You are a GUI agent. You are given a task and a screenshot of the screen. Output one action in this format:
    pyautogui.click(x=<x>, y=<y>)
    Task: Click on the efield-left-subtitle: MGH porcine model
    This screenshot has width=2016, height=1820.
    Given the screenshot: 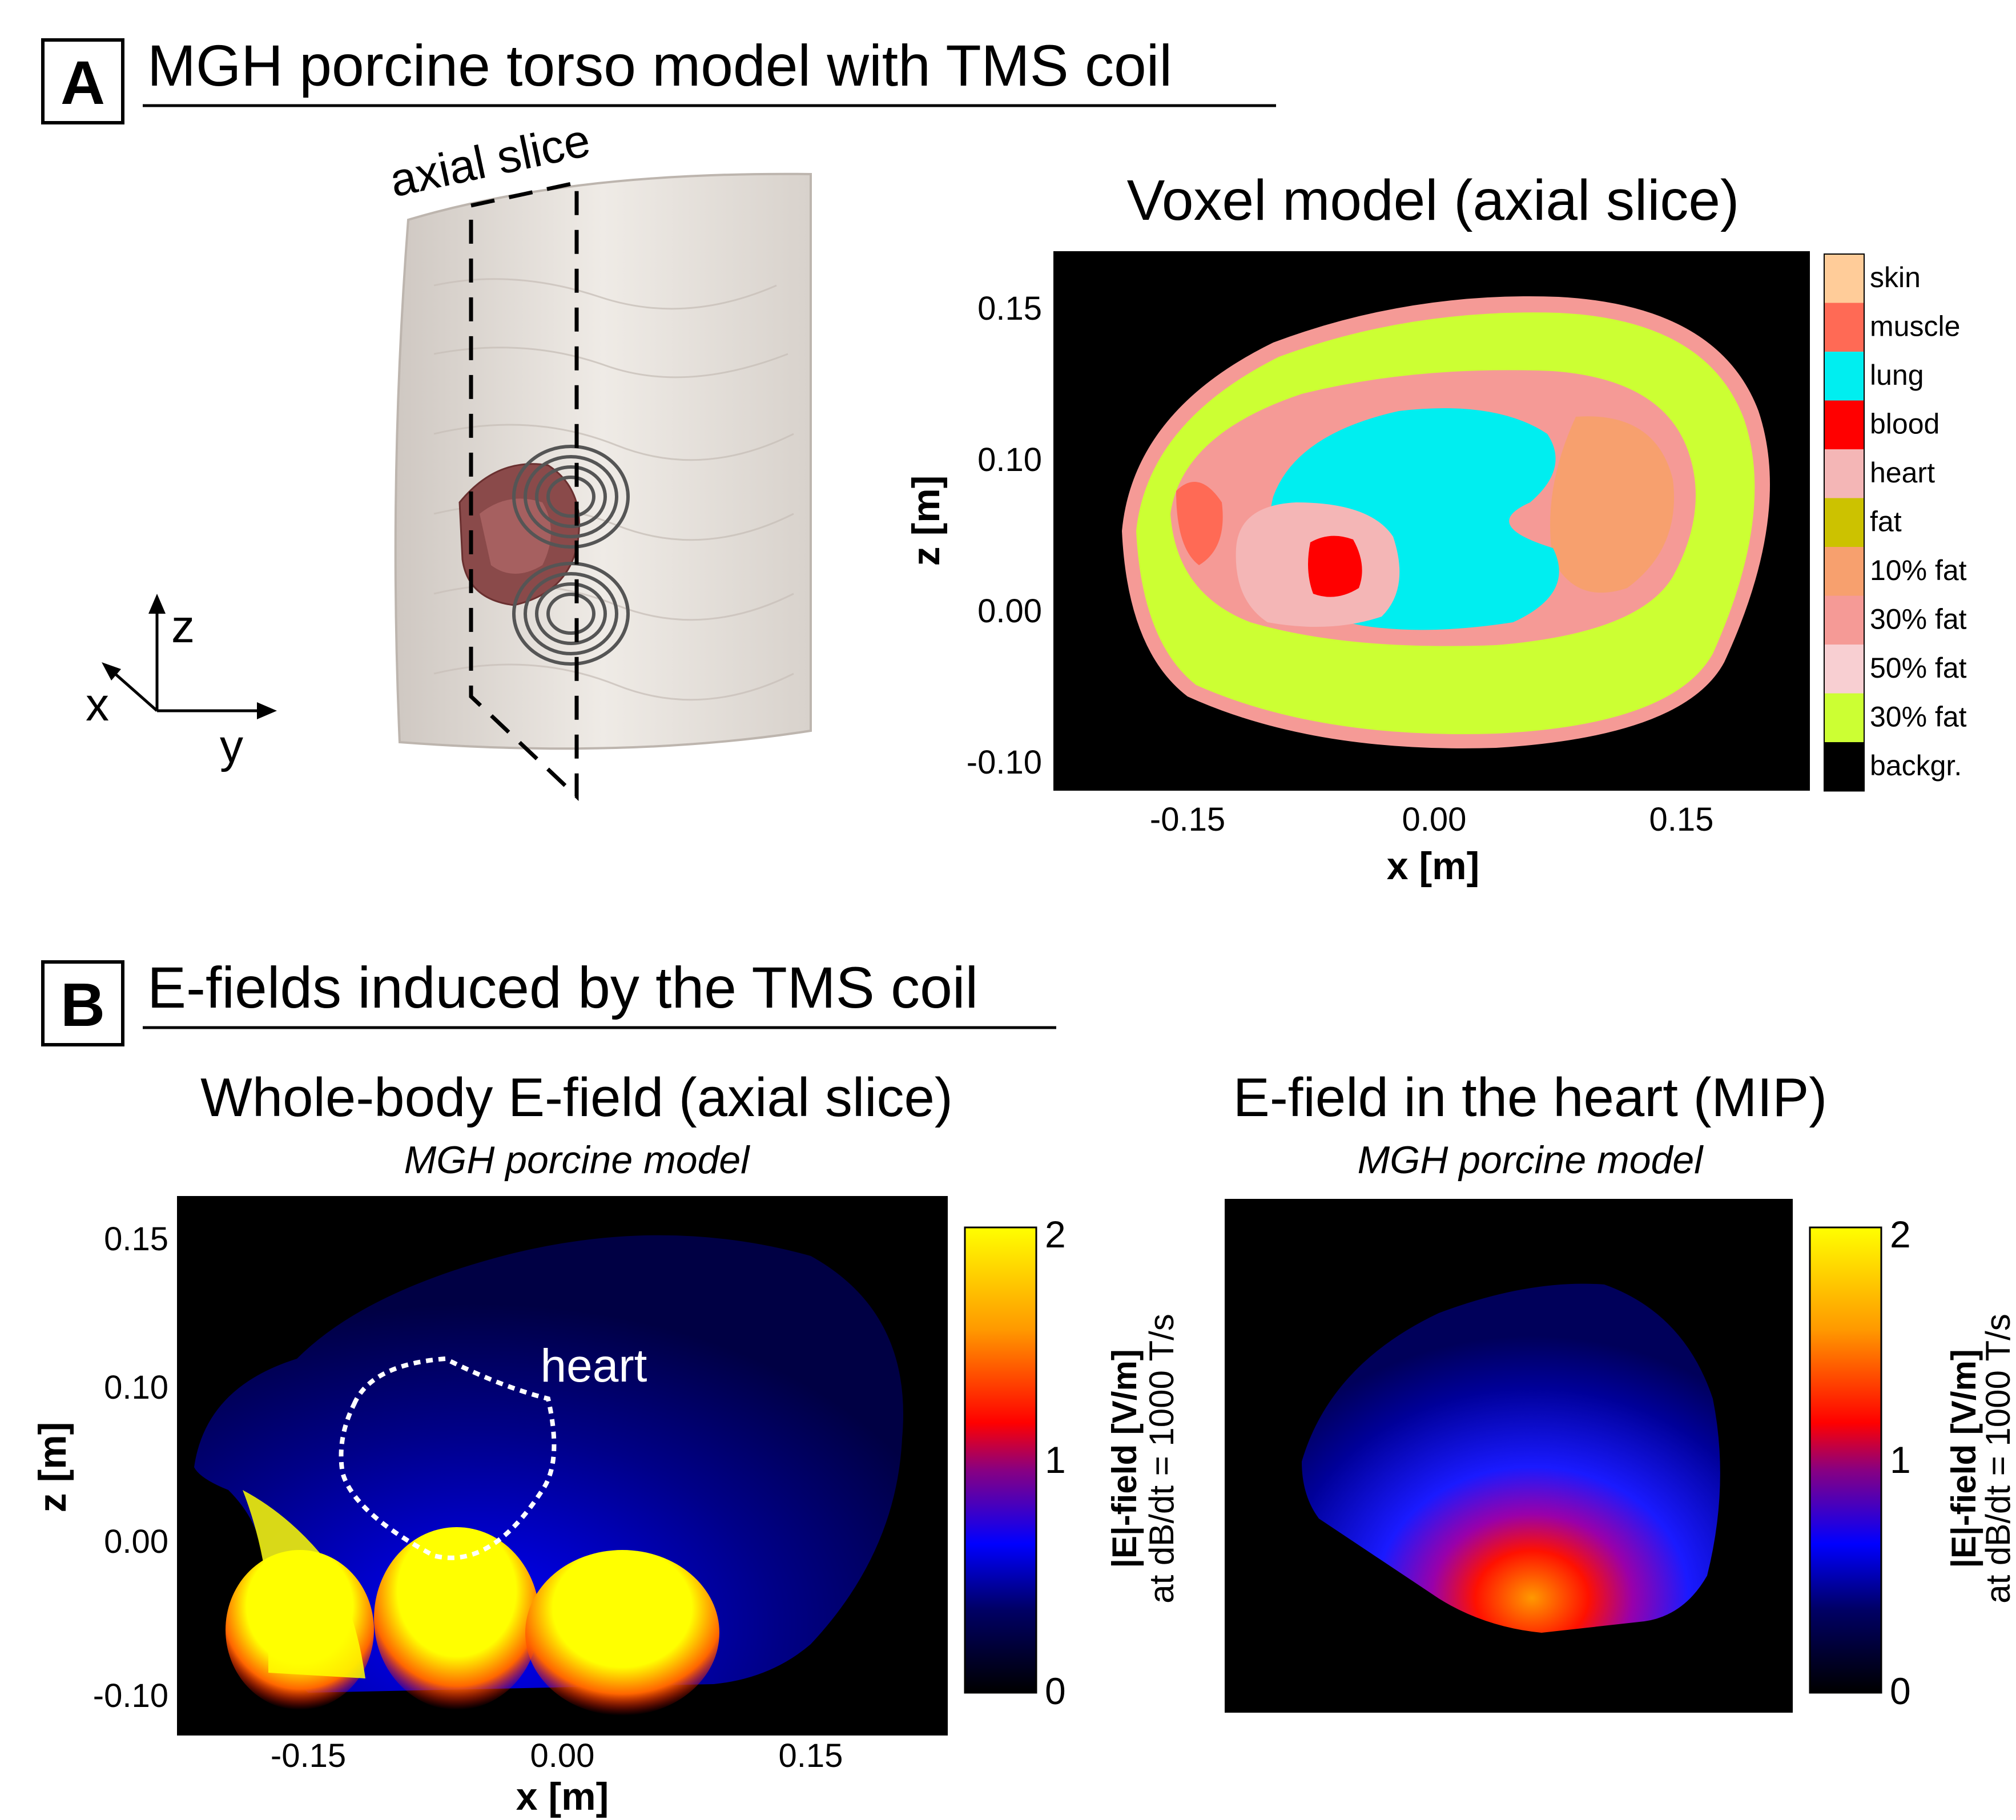 What is the action you would take?
    pyautogui.click(x=577, y=1160)
    